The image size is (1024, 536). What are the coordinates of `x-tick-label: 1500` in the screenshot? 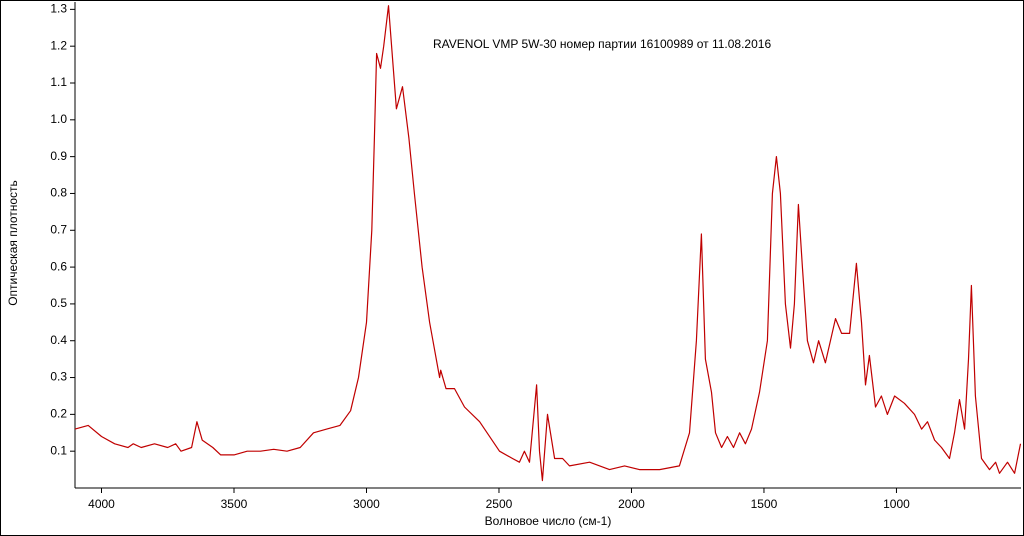 It's located at (764, 504).